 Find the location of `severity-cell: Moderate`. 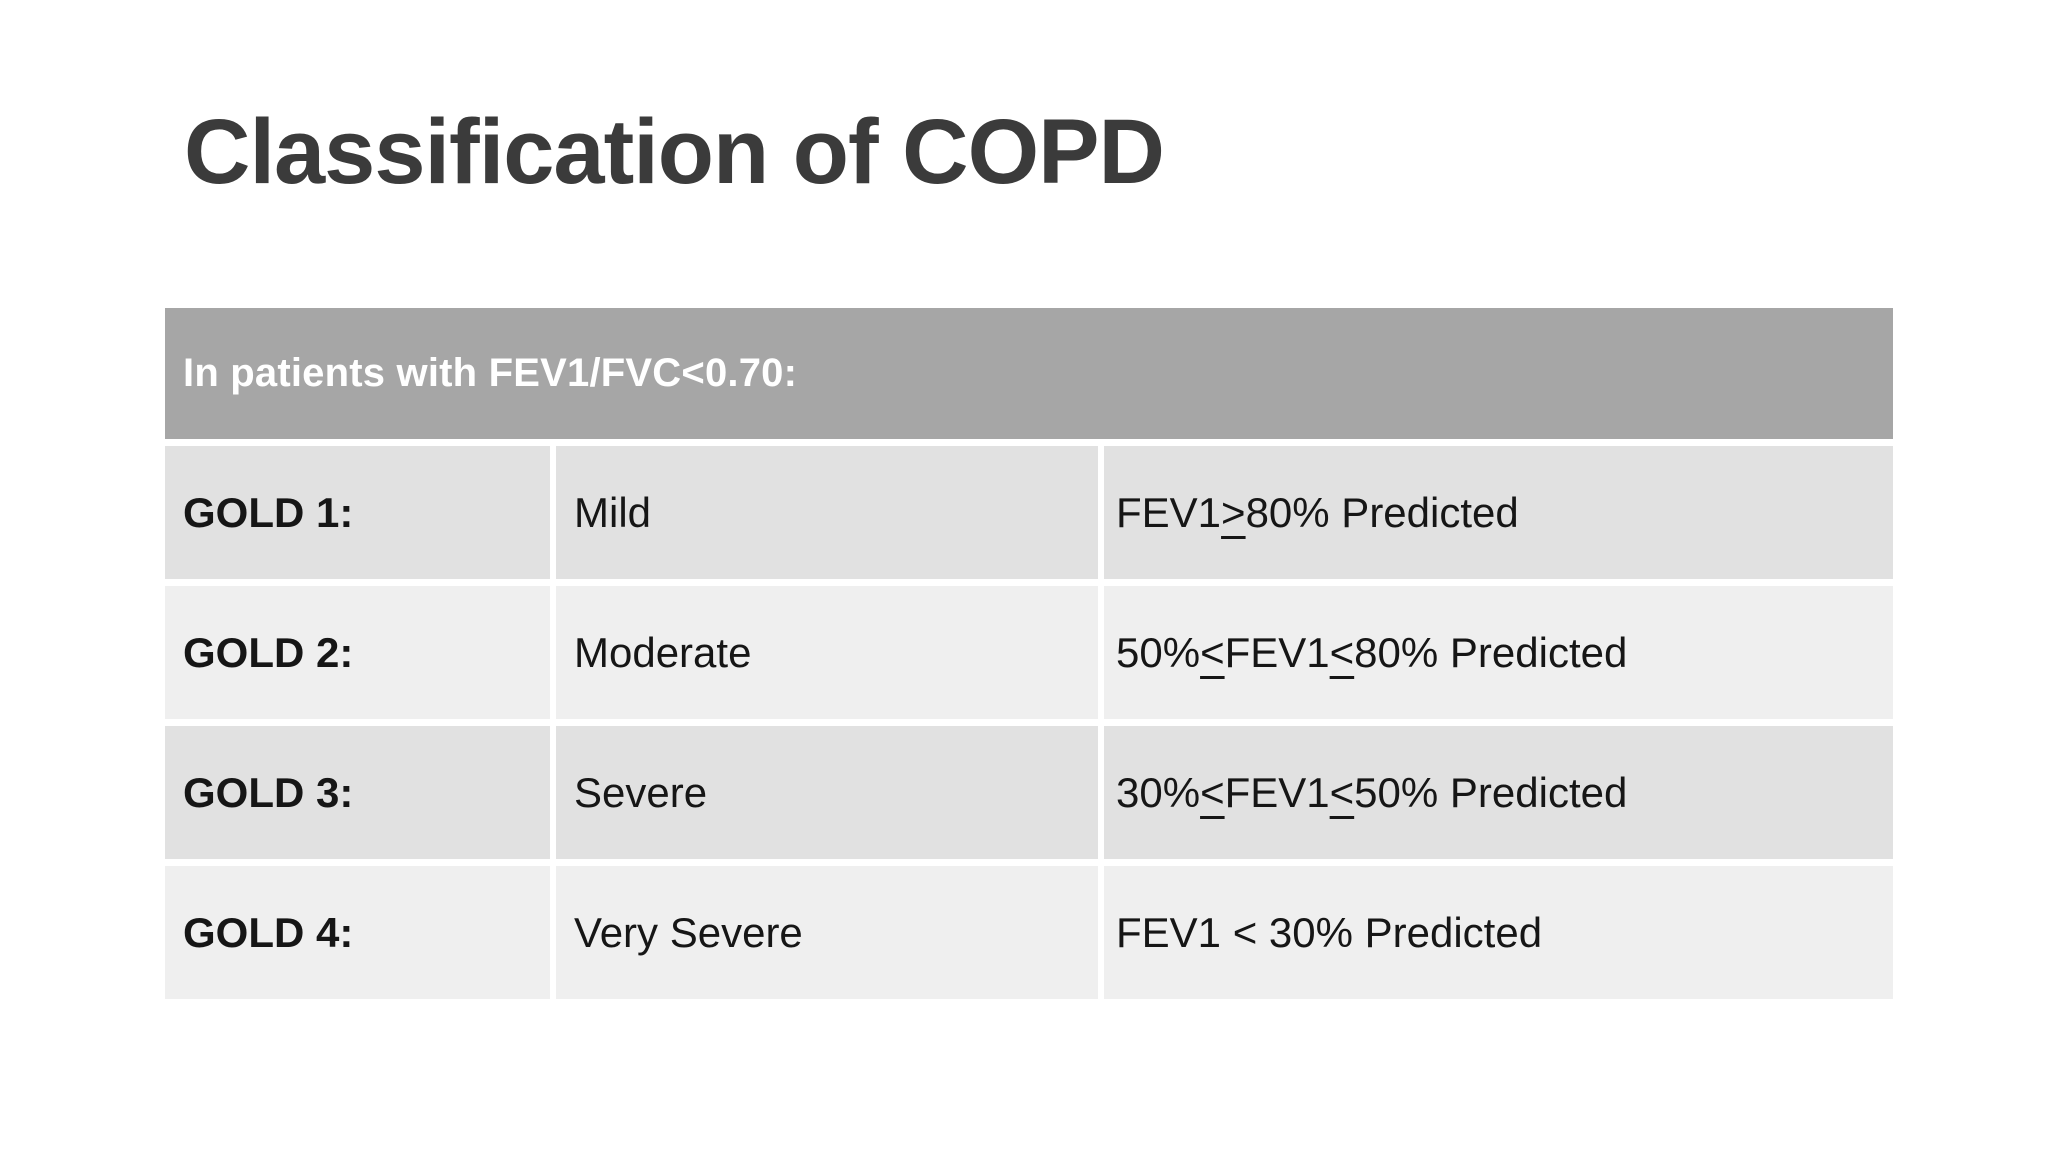

severity-cell: Moderate is located at coordinates (827, 652).